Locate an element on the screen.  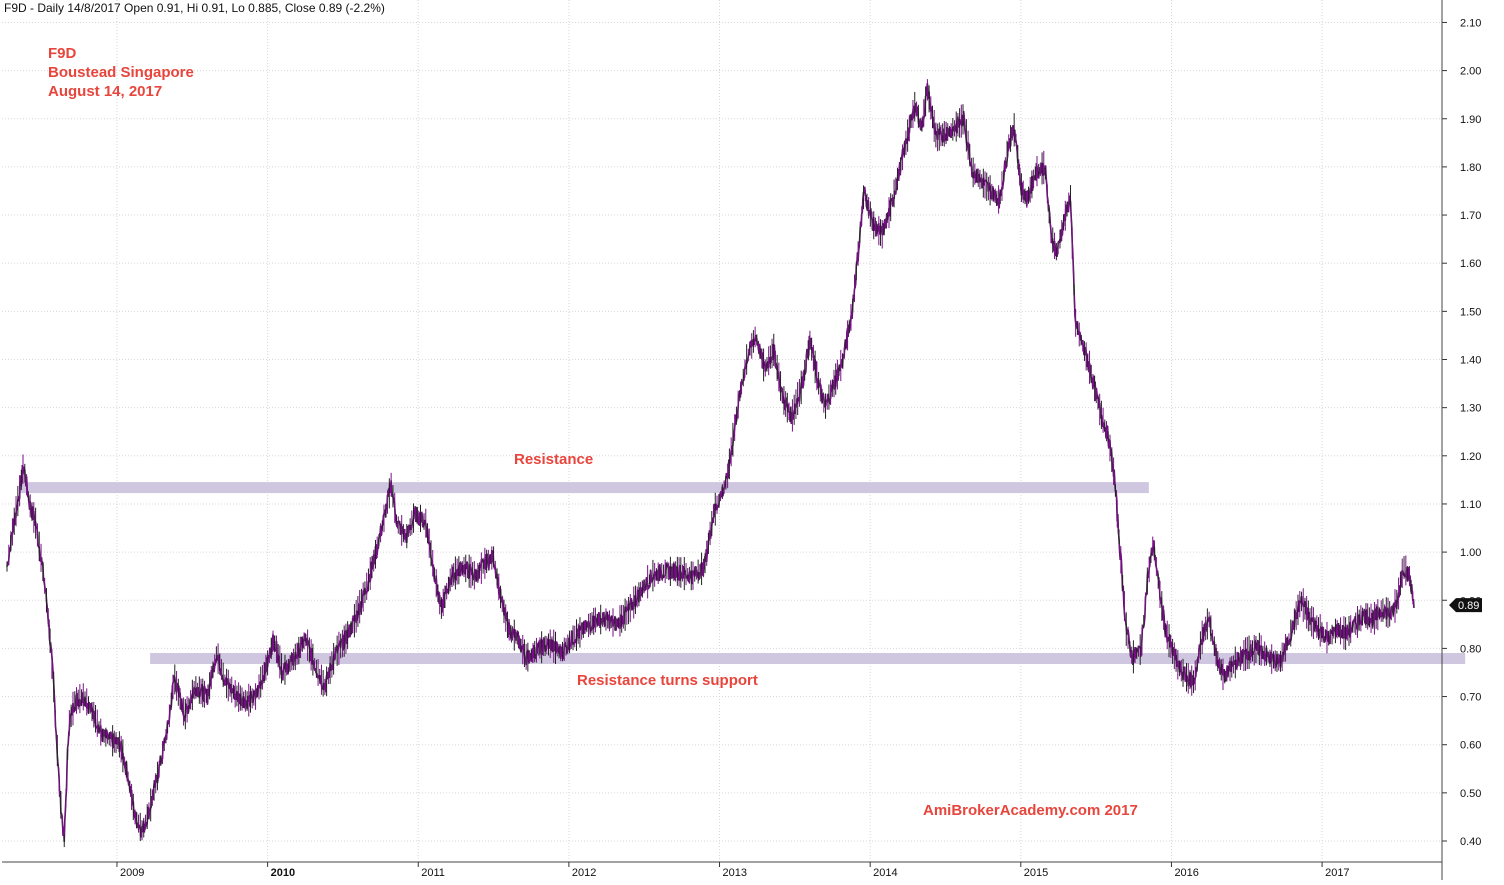
x-tick-label: 2010 is located at coordinates (283, 873).